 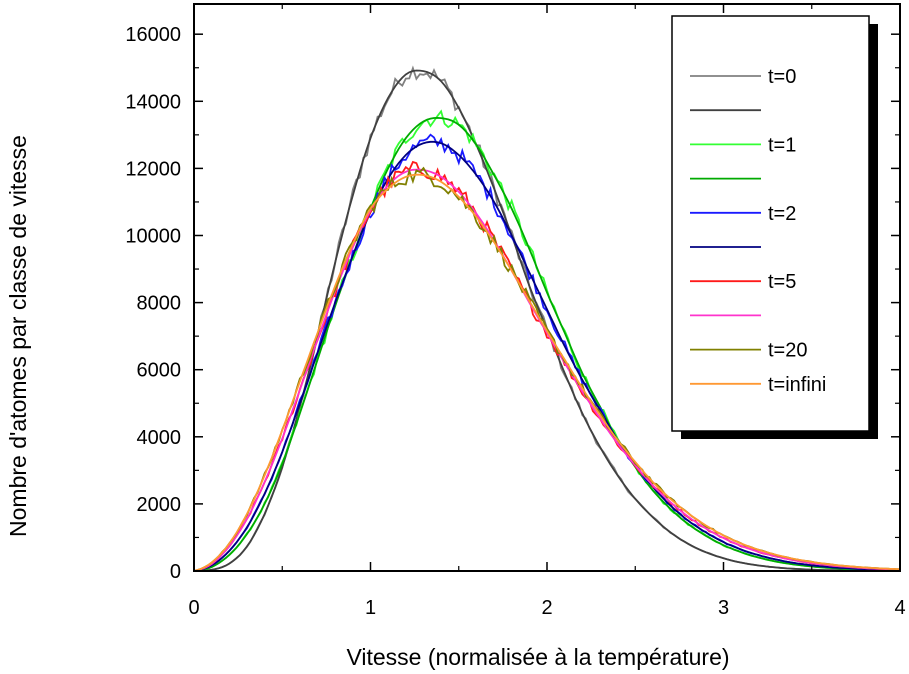 I want to click on y-tick-label: 8000, so click(x=159, y=304).